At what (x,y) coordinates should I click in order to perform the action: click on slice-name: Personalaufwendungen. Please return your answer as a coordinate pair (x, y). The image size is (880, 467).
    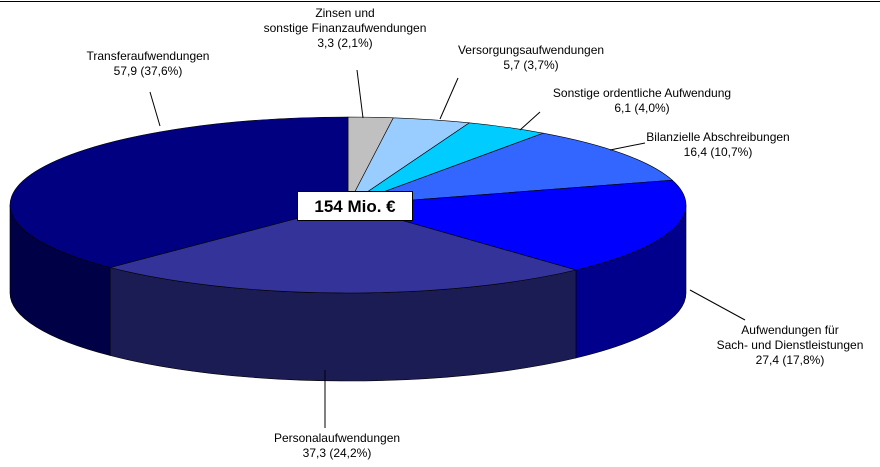
    Looking at the image, I should click on (337, 438).